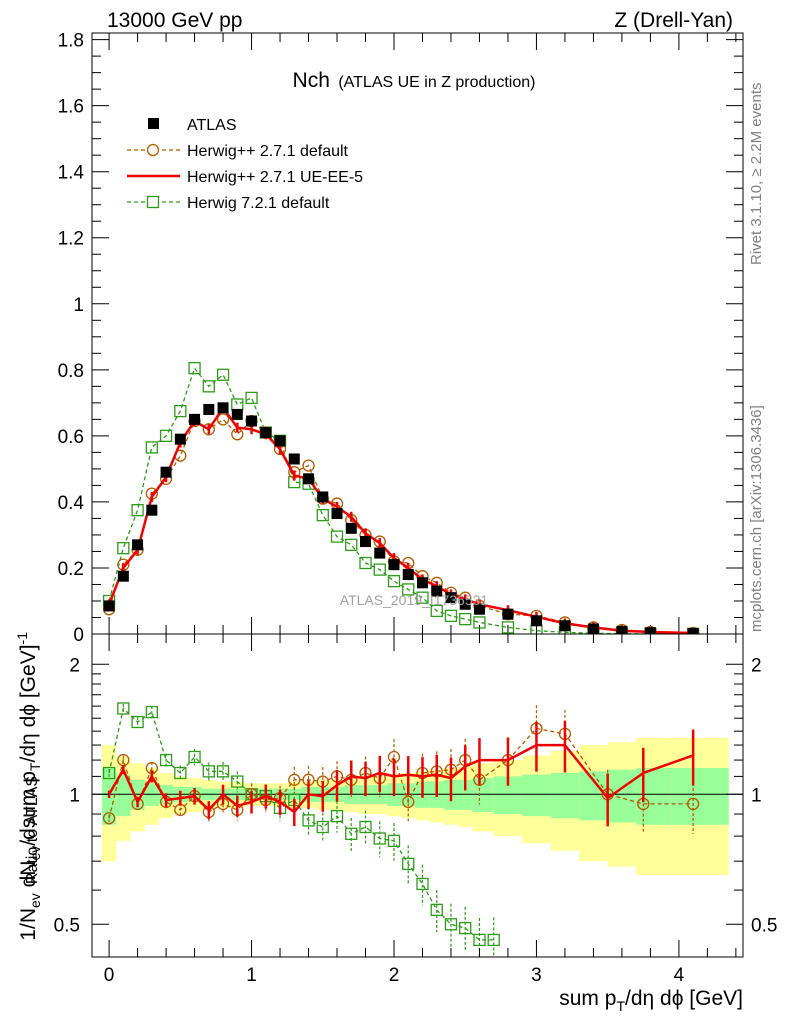 Image resolution: width=786 pixels, height=1024 pixels. Describe the element at coordinates (679, 975) in the screenshot. I see `x-tick-label: 4` at that location.